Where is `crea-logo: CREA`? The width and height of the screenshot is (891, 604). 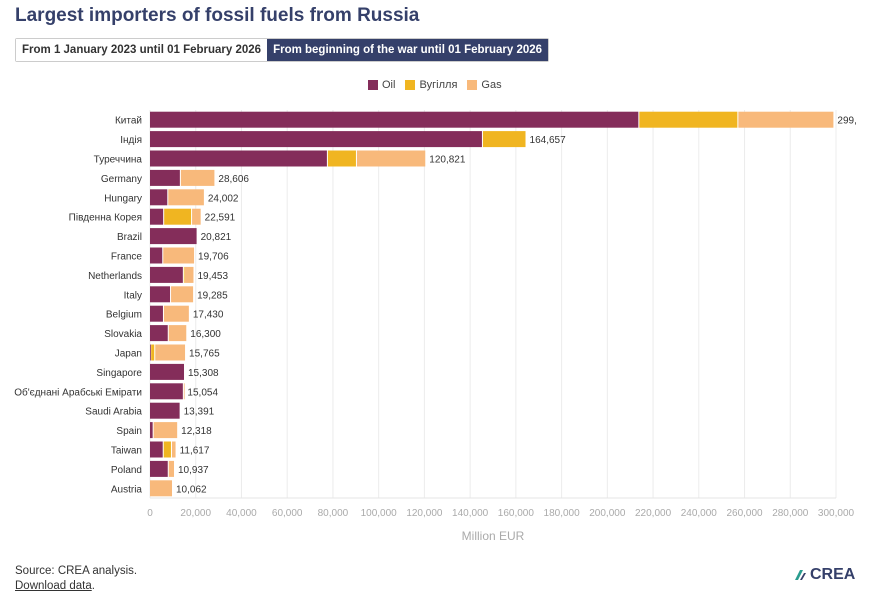 crea-logo: CREA is located at coordinates (824, 575).